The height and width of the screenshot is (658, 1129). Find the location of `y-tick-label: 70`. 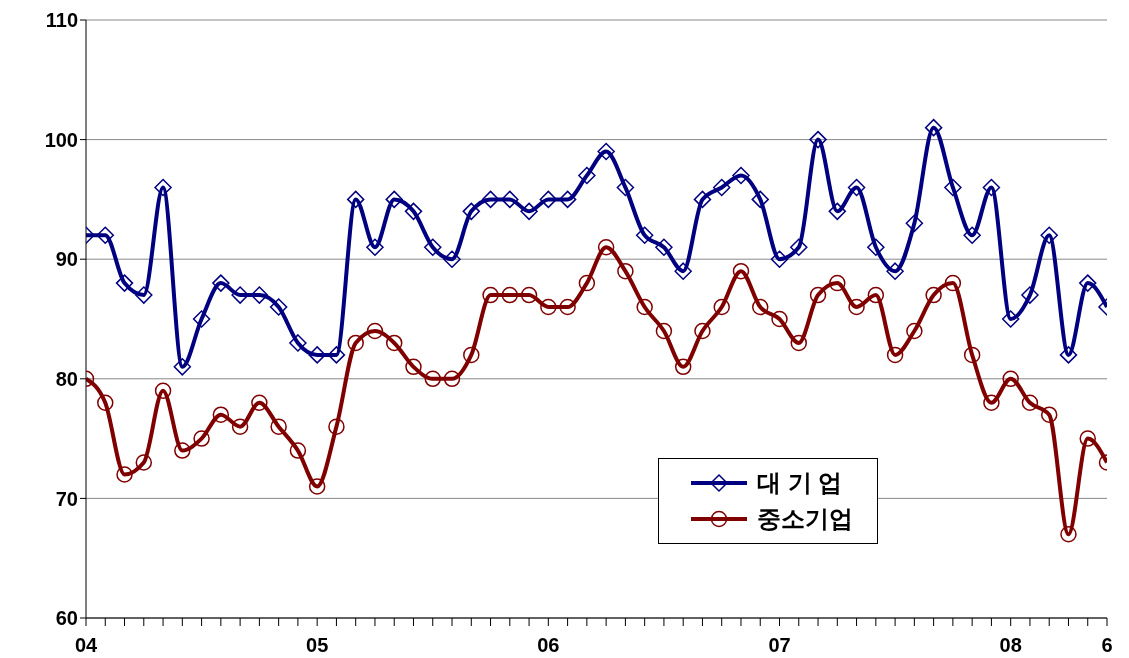

y-tick-label: 70 is located at coordinates (66, 498).